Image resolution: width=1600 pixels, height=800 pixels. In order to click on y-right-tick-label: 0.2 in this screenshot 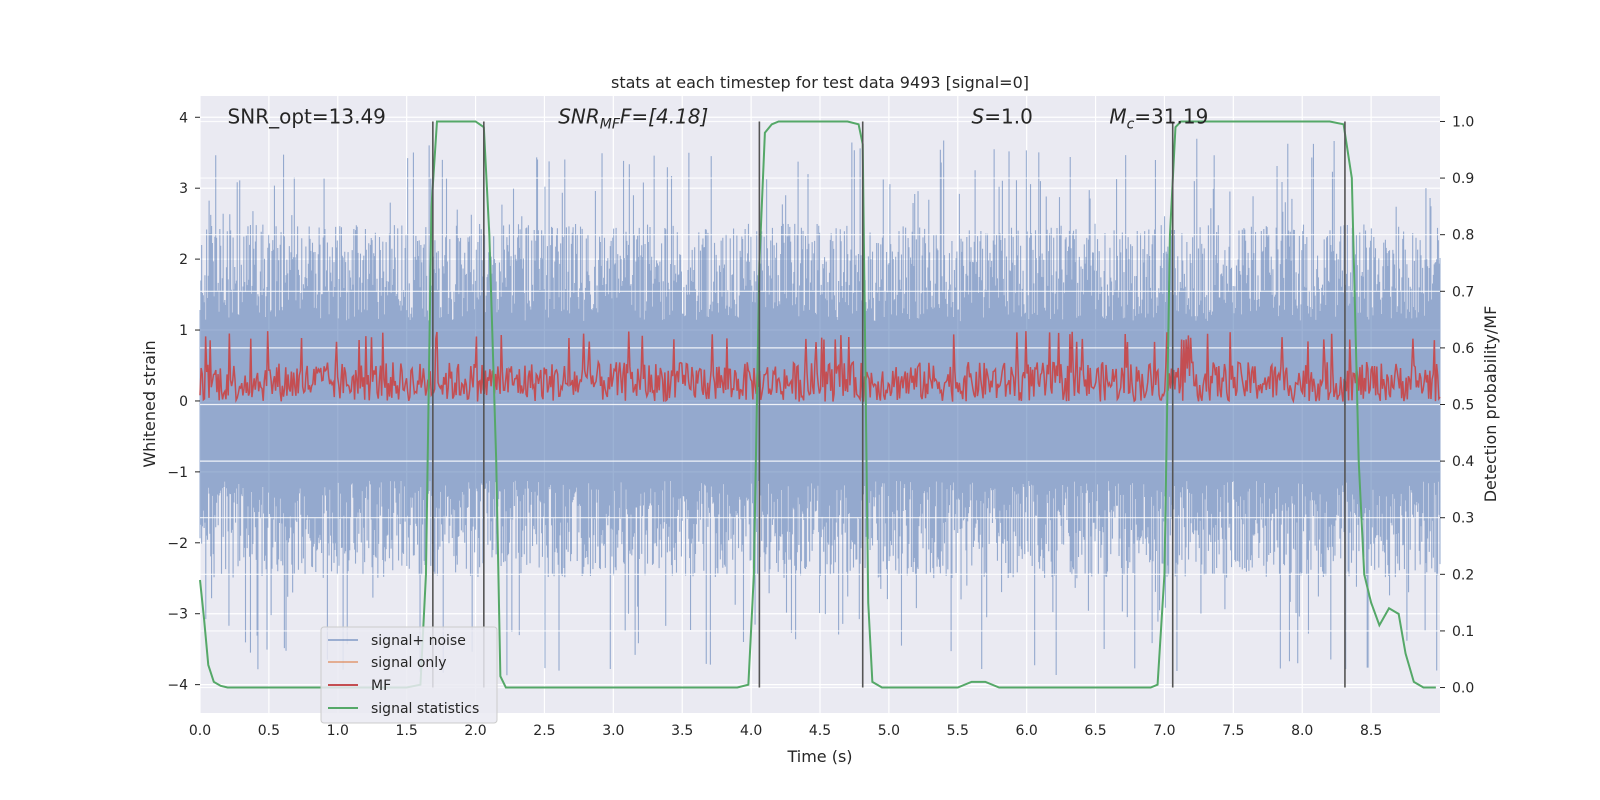, I will do `click(1463, 575)`.